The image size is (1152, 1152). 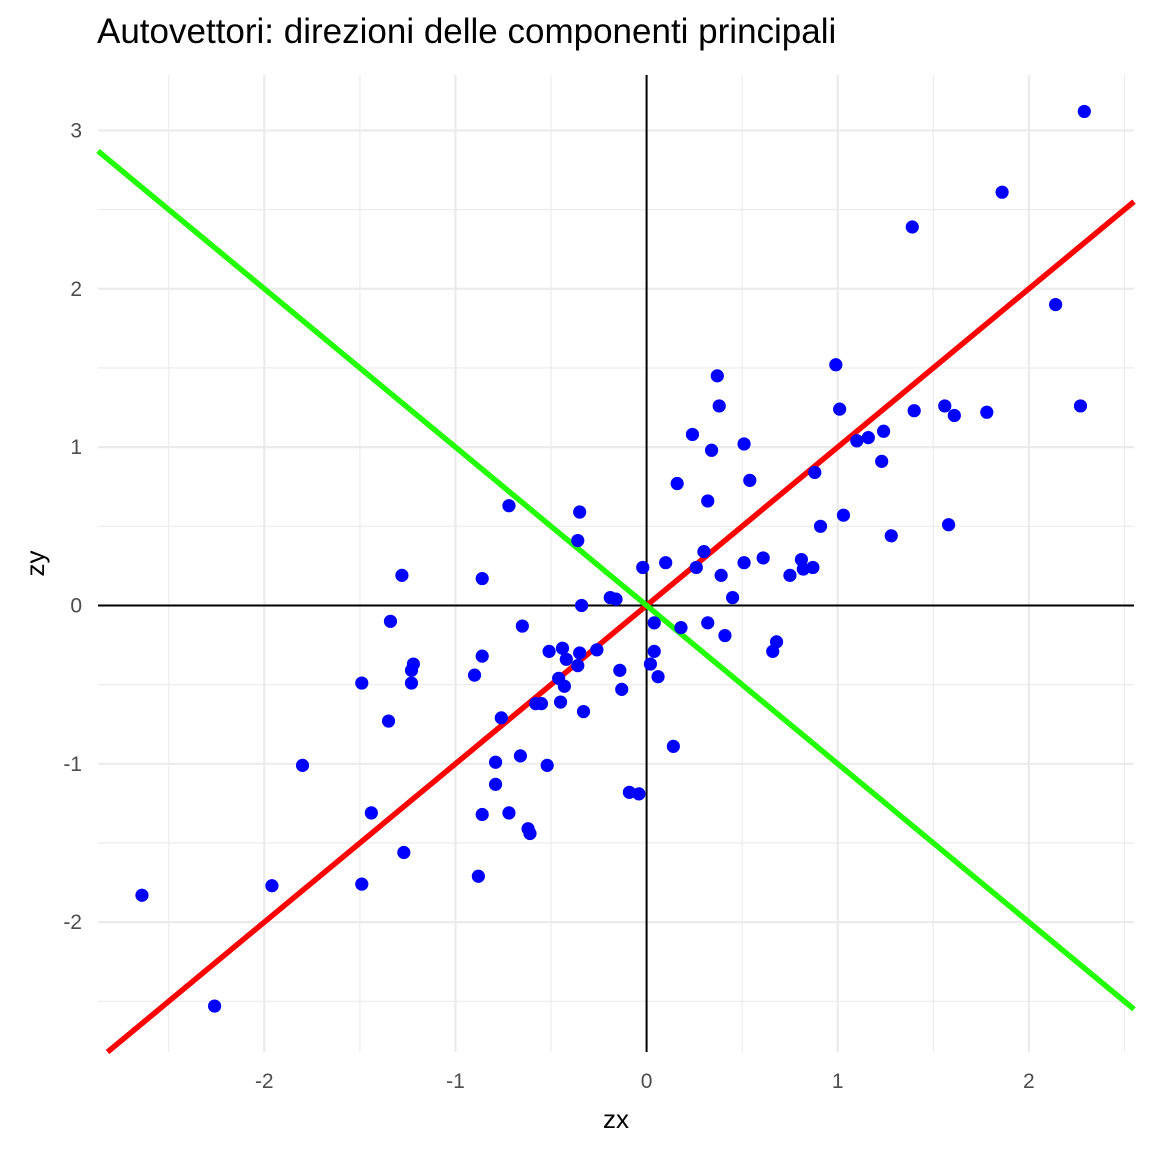 What do you see at coordinates (76, 289) in the screenshot?
I see `y-tick-label: 2` at bounding box center [76, 289].